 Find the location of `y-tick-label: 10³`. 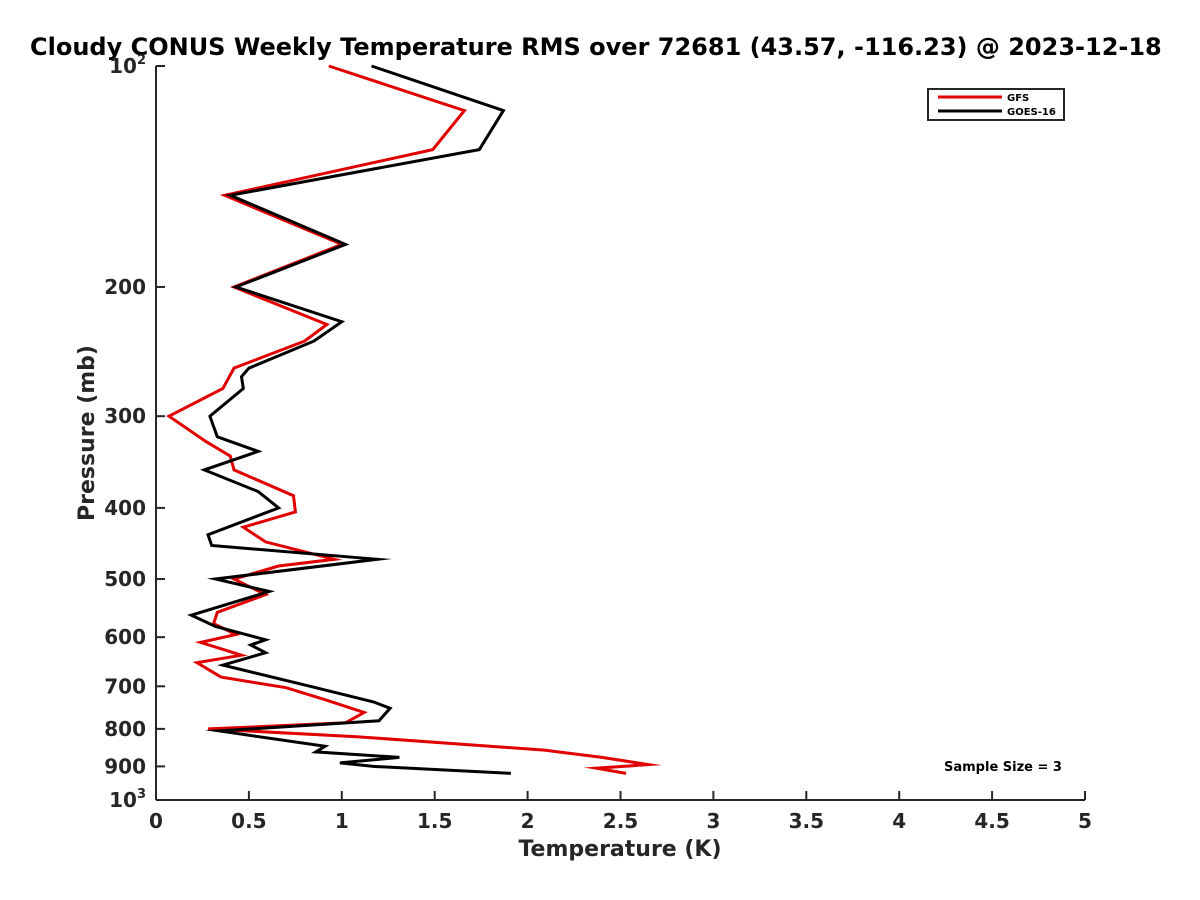

y-tick-label: 10³ is located at coordinates (127, 799).